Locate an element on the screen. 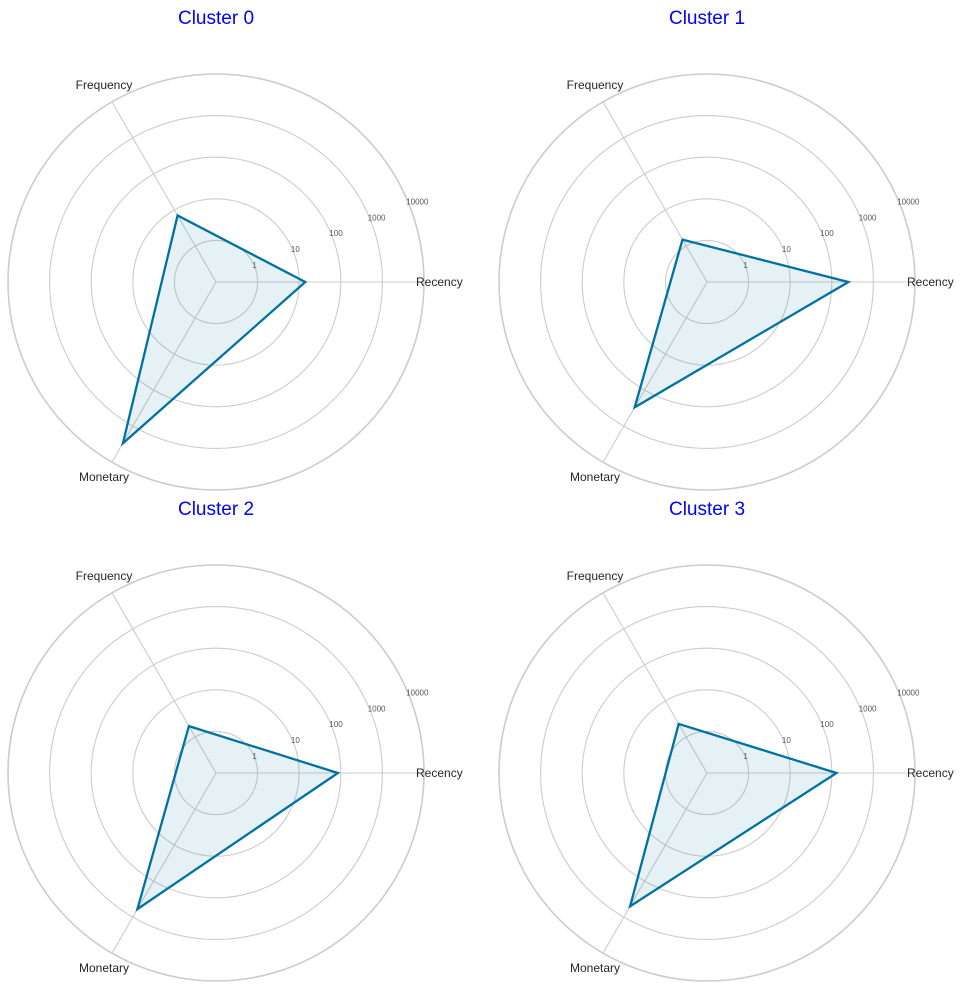 The width and height of the screenshot is (971, 990). chart-title: Cluster 3 is located at coordinates (707, 509).